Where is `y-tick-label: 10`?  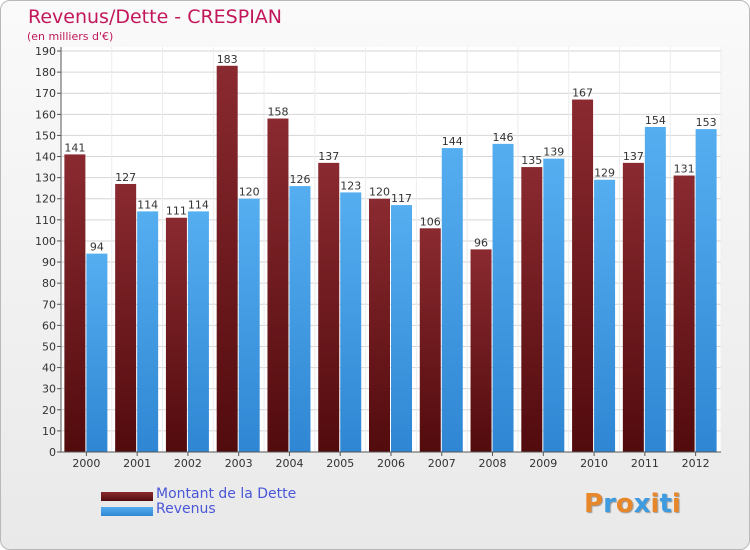
y-tick-label: 10 is located at coordinates (49, 431).